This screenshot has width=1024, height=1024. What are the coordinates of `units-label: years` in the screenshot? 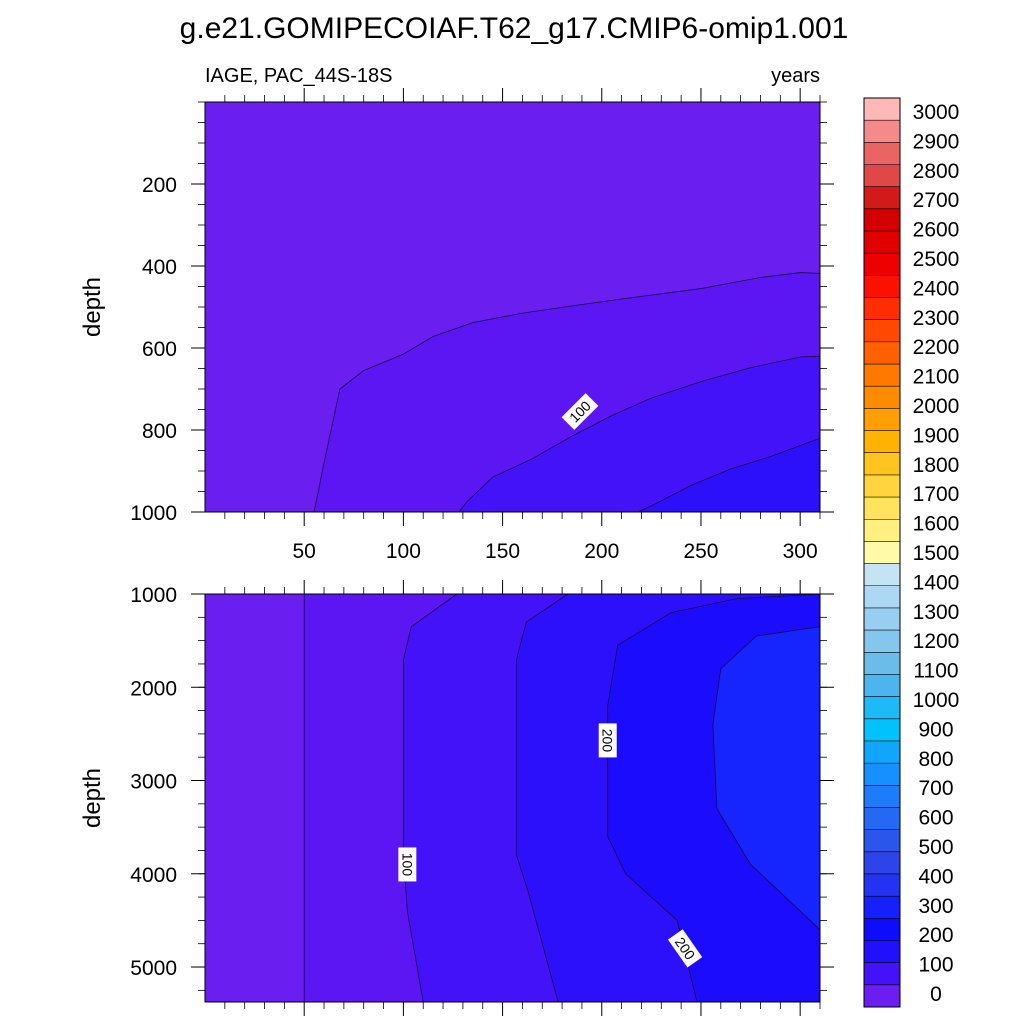 It's located at (795, 76).